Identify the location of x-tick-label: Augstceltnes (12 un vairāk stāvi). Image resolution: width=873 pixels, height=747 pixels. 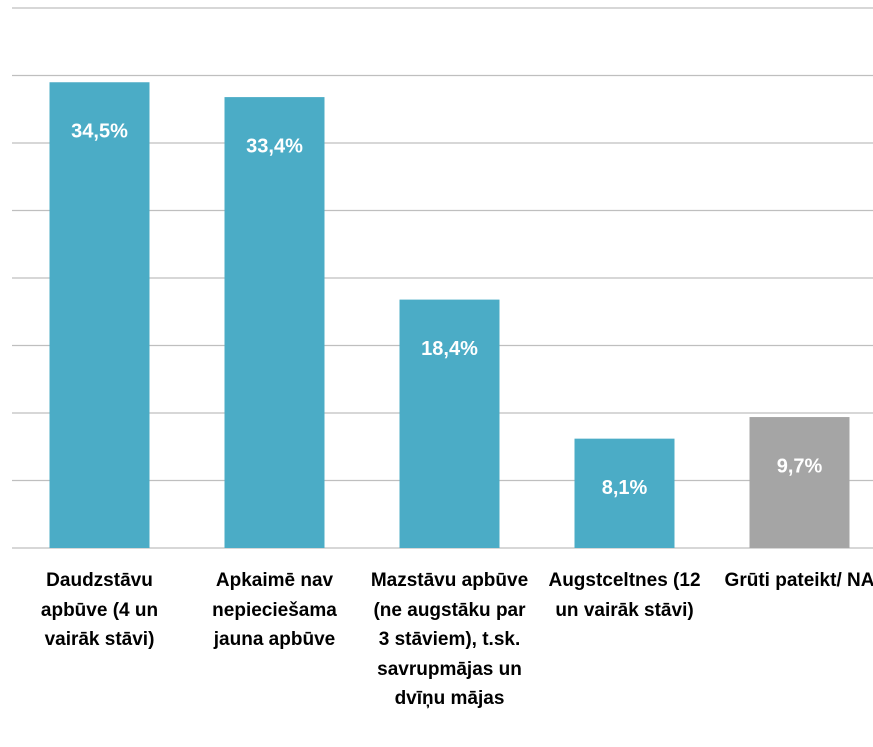
(624, 595).